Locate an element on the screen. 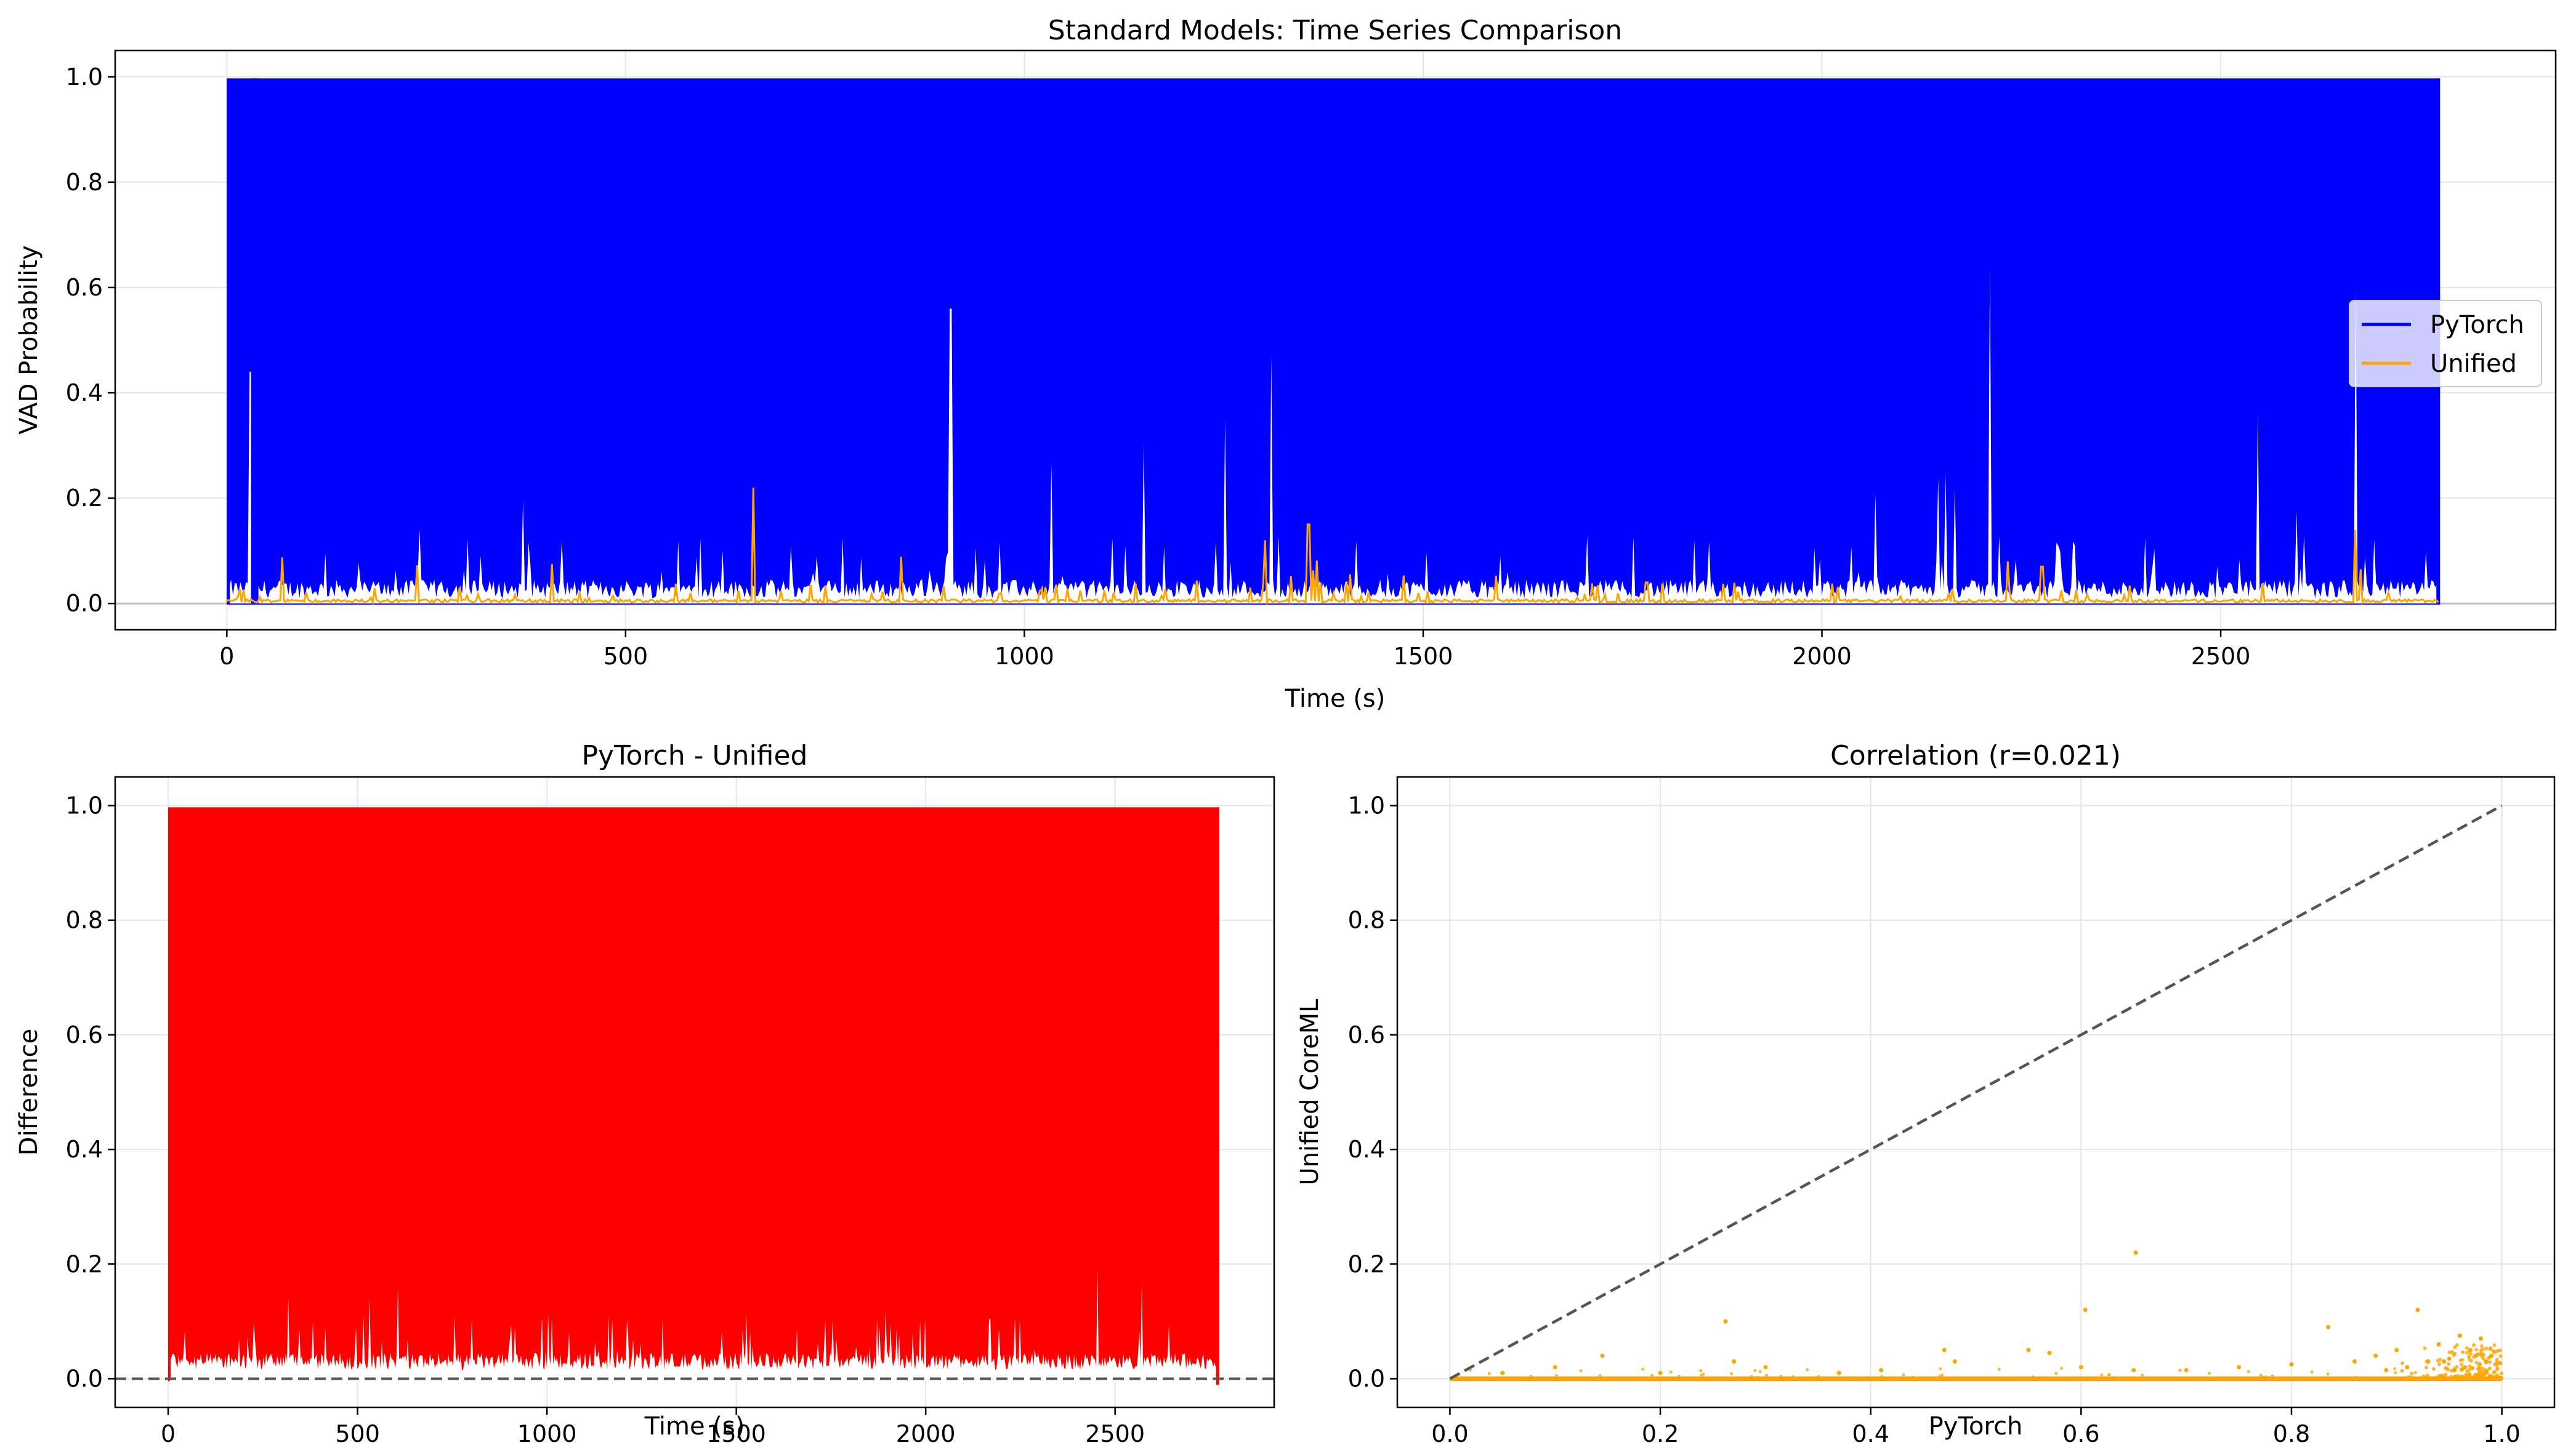  y-tick-label: 0.0 is located at coordinates (85, 603).